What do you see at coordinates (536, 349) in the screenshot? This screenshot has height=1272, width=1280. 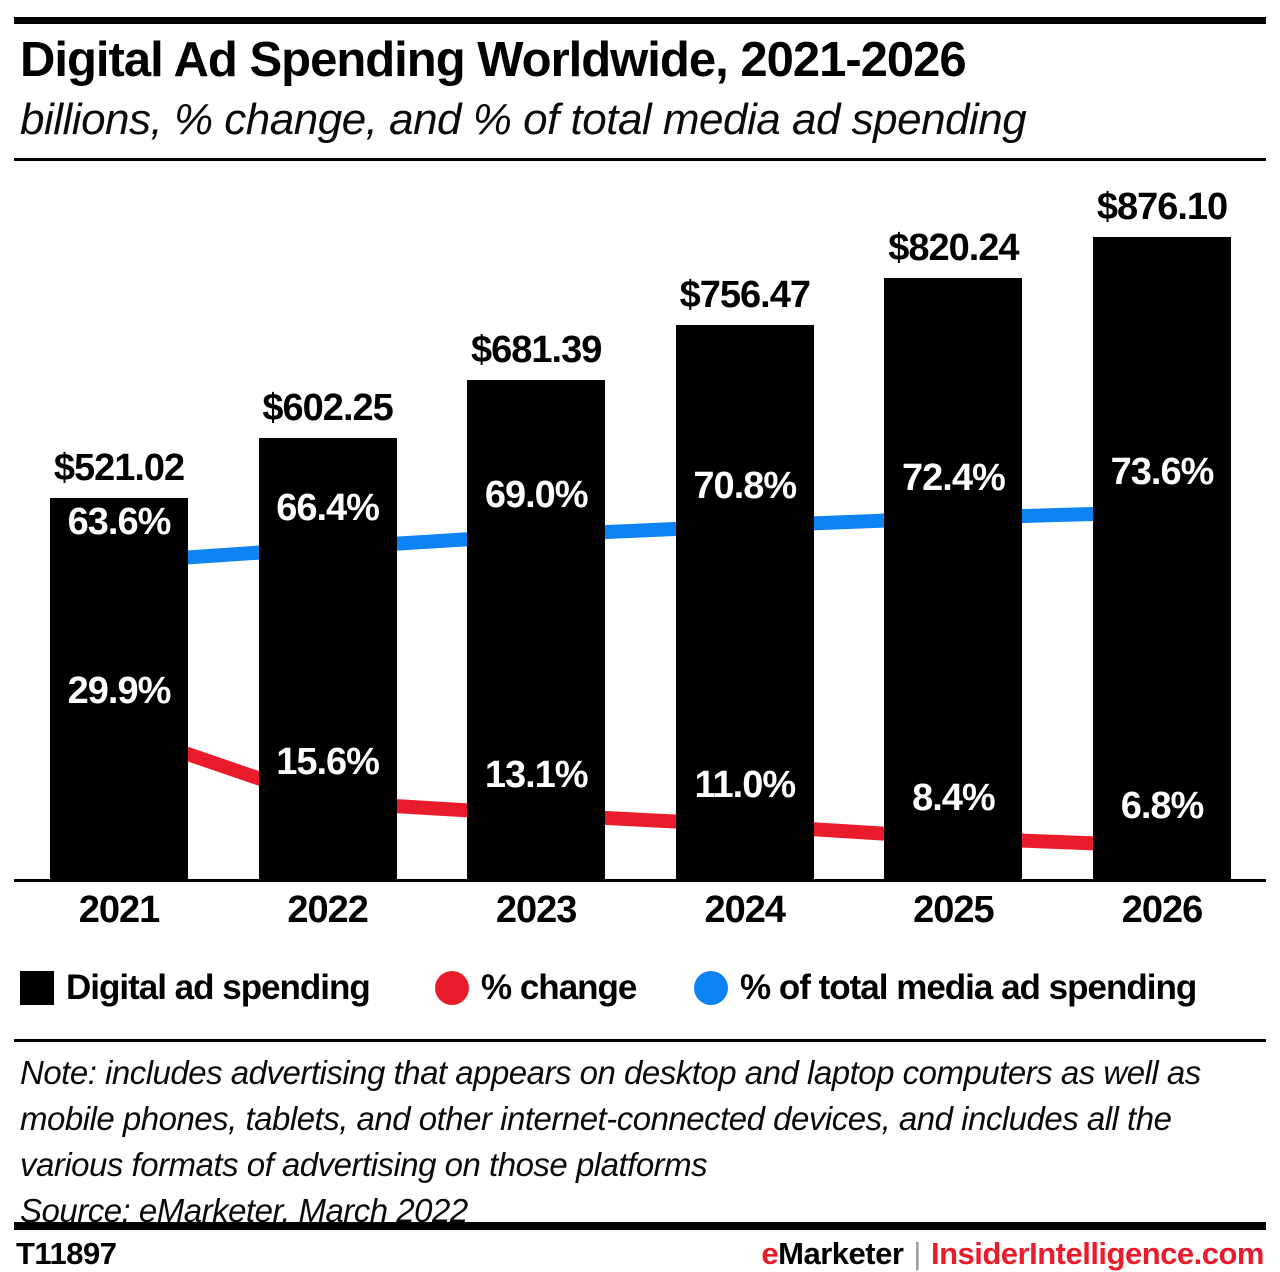 I see `bar-value-label: $681.39` at bounding box center [536, 349].